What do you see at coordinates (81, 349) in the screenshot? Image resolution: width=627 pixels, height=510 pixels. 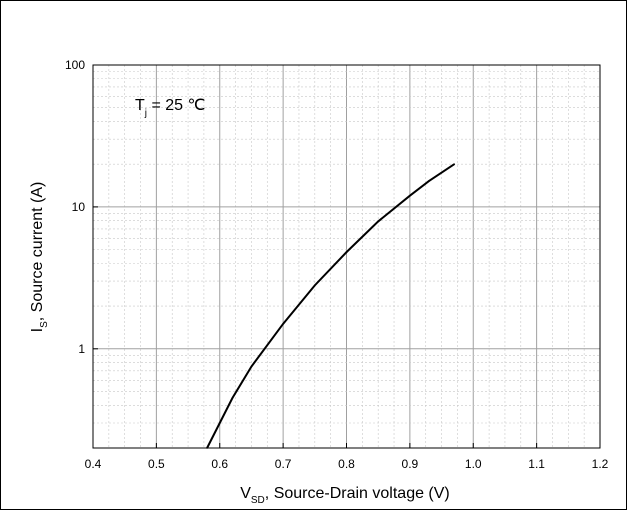 I see `y-tick-label: 1` at bounding box center [81, 349].